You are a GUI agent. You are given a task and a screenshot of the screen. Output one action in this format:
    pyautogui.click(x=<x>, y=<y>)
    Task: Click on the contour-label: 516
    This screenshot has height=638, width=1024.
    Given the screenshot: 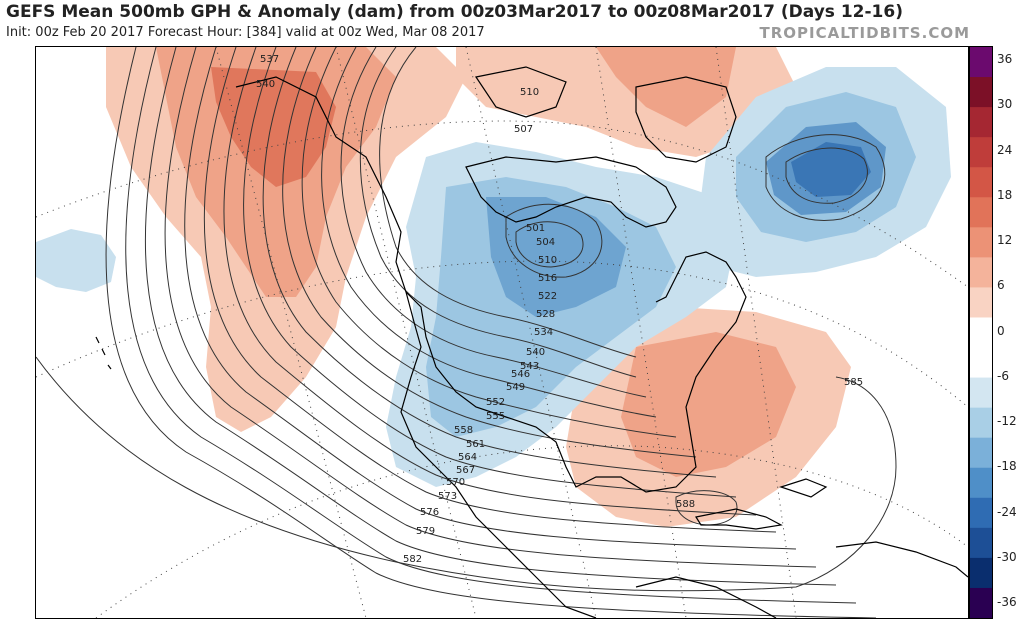 What is the action you would take?
    pyautogui.click(x=547, y=278)
    